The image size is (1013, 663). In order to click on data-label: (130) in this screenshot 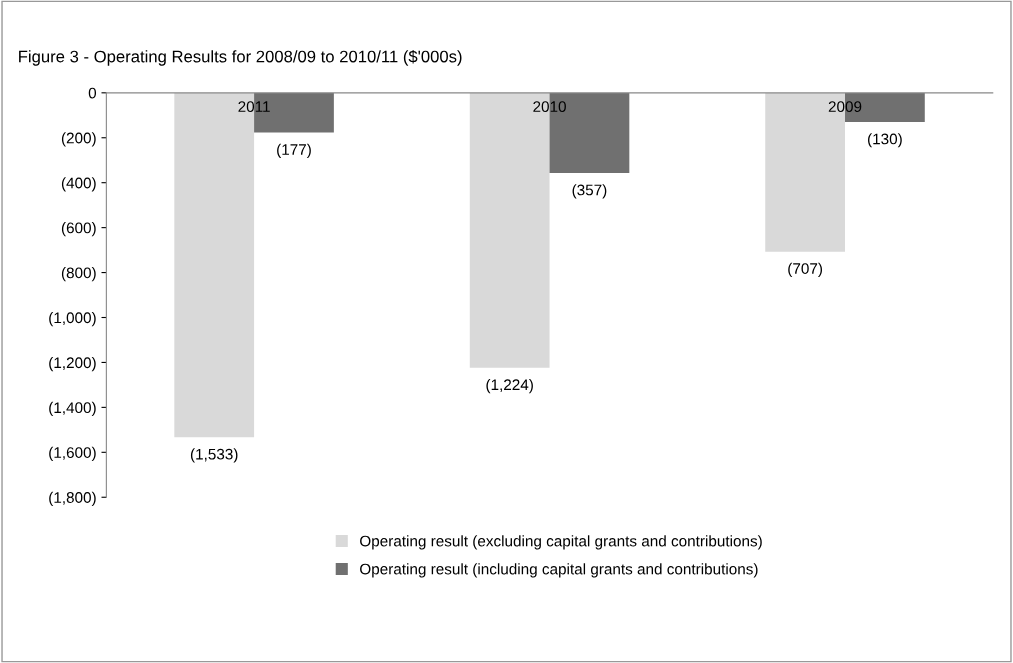, I will do `click(885, 140)`.